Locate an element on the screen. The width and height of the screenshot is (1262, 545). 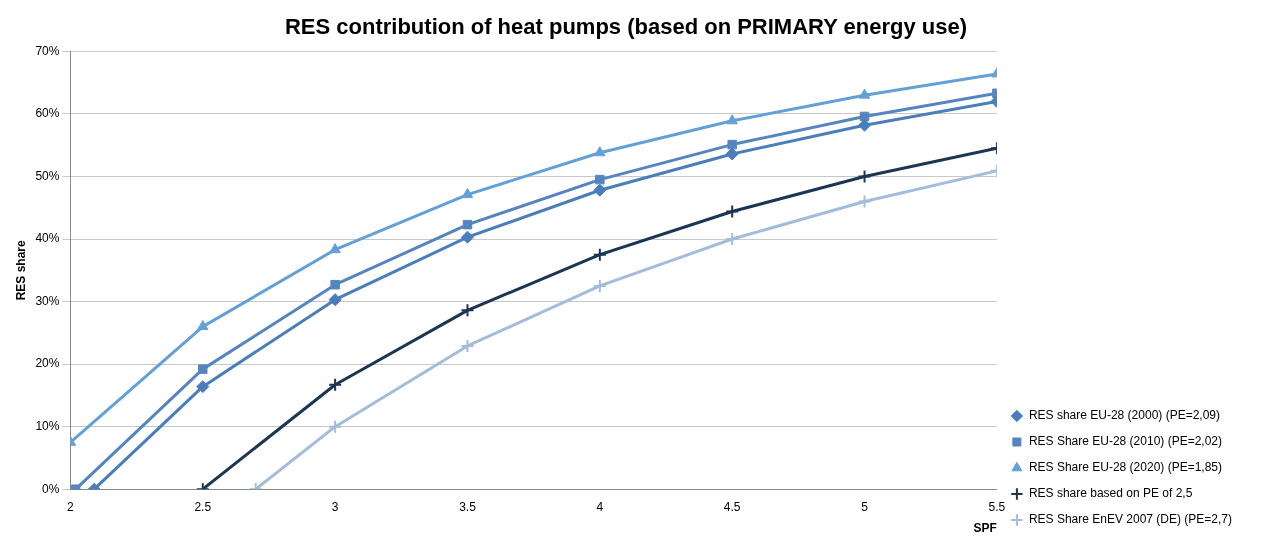
legend-label: RES share EU-28 (2000) (PE=2,09) is located at coordinates (1124, 415).